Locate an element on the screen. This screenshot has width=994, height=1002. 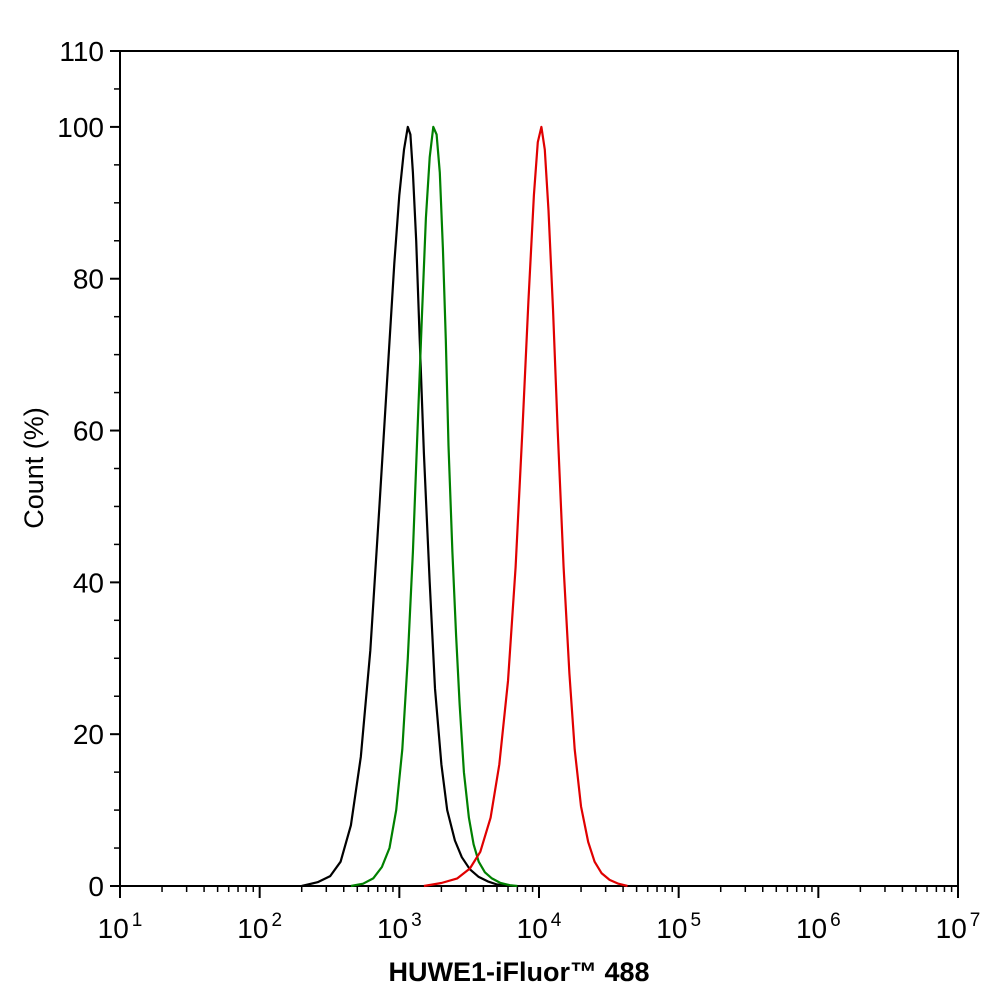
y-tick-label: 60 is located at coordinates (88, 431).